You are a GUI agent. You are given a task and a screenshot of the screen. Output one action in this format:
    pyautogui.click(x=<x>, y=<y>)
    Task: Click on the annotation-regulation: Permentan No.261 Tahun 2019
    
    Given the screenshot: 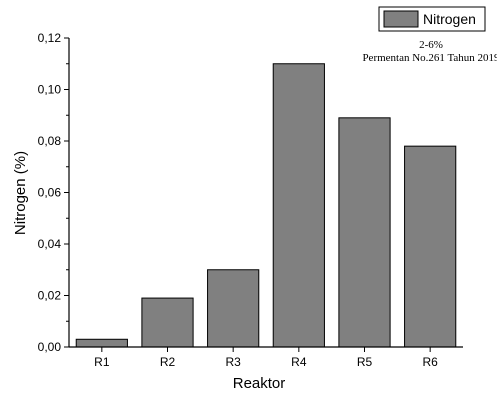 What is the action you would take?
    pyautogui.click(x=429, y=58)
    